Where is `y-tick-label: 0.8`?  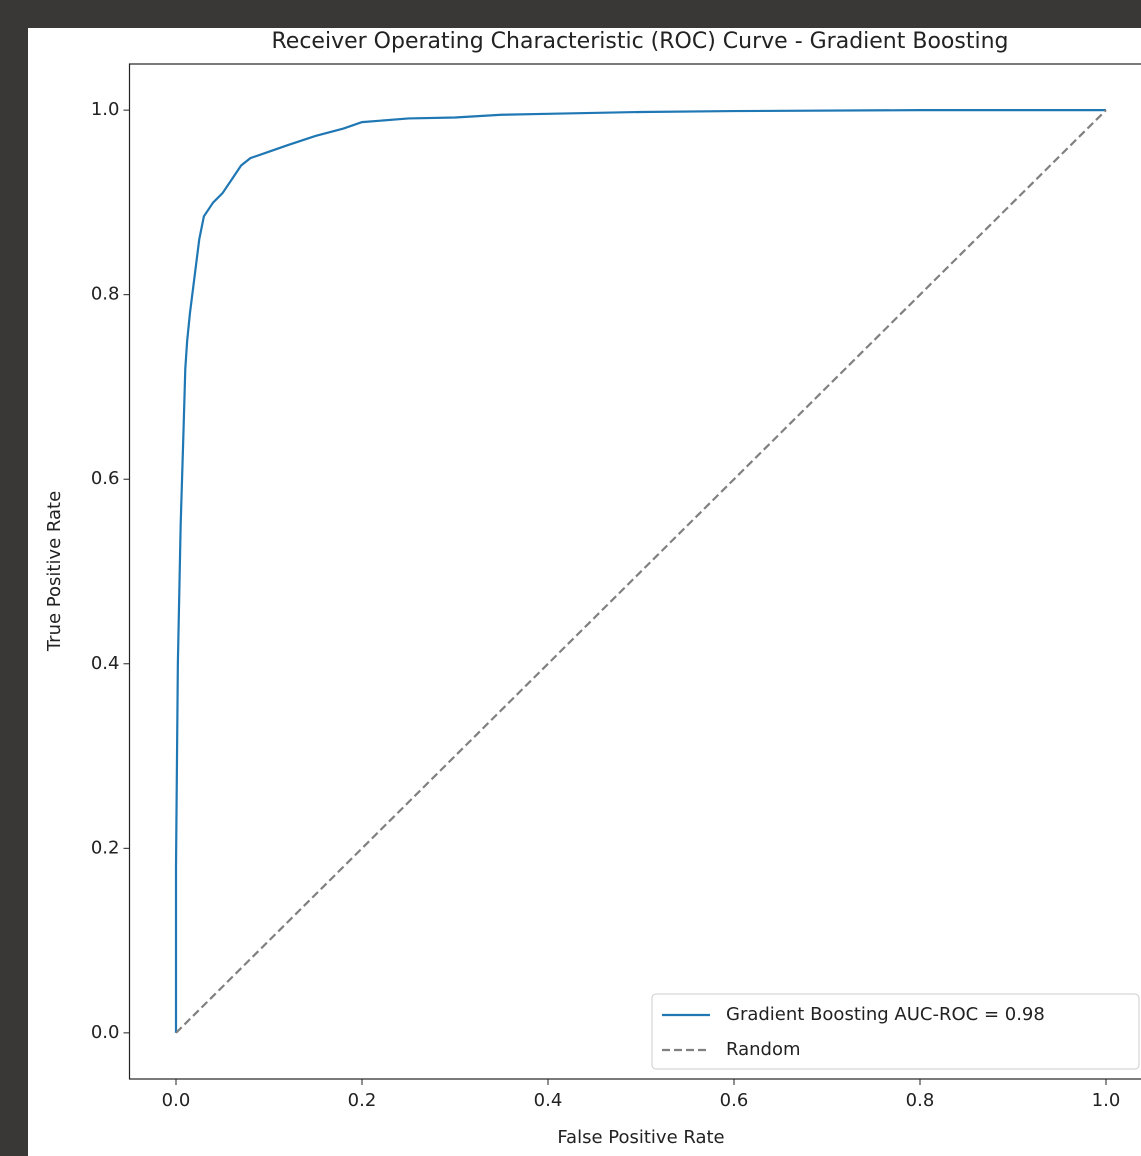
y-tick-label: 0.8 is located at coordinates (105, 294).